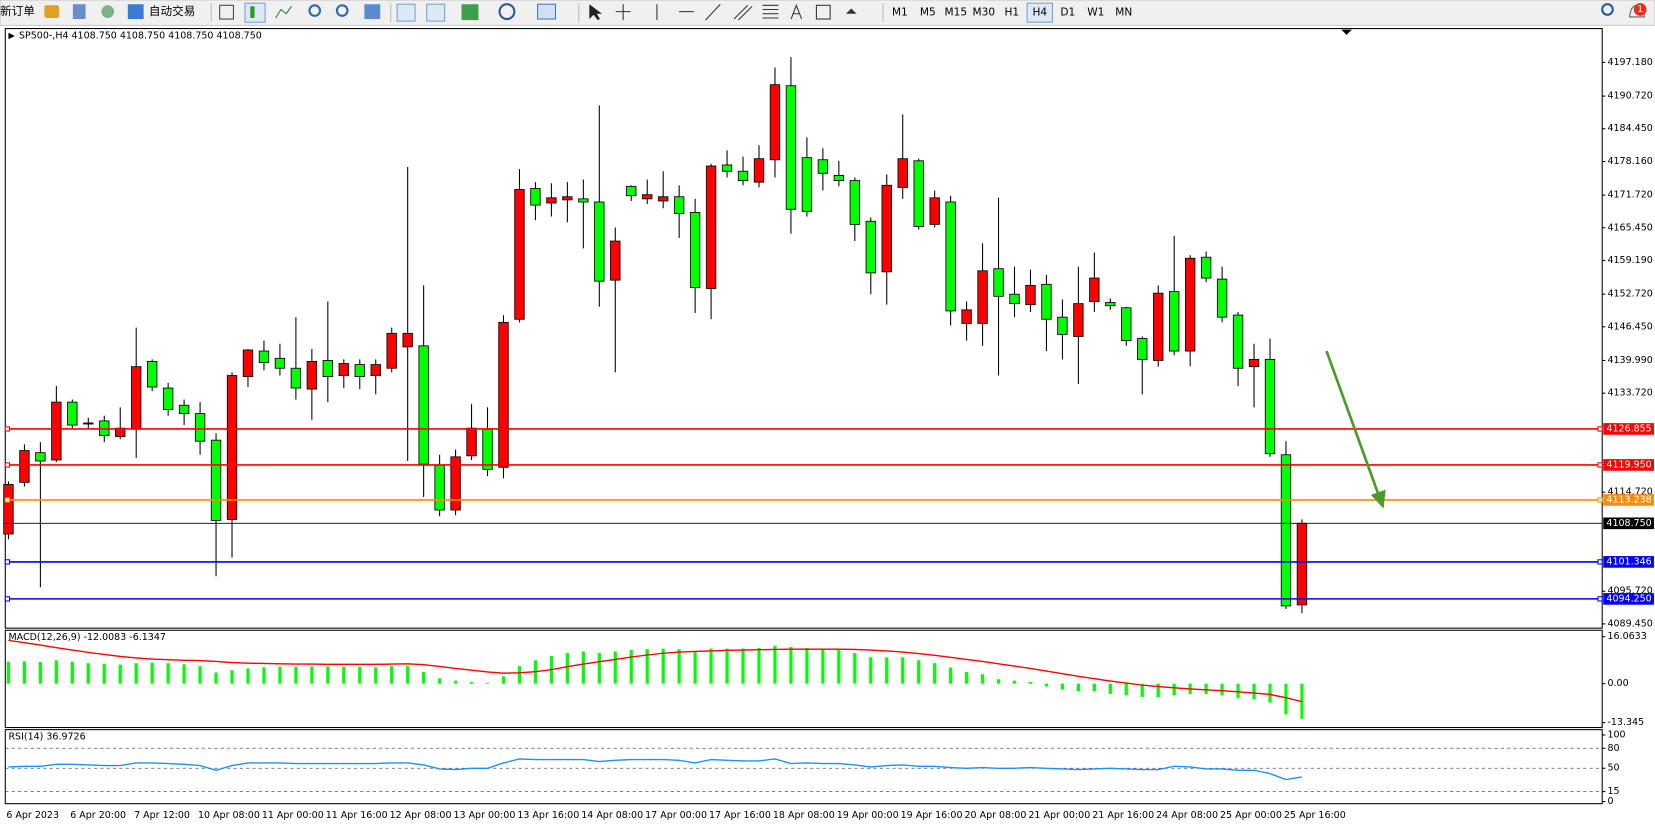 The image size is (1655, 828). What do you see at coordinates (851, 11) in the screenshot?
I see `arrows-button` at bounding box center [851, 11].